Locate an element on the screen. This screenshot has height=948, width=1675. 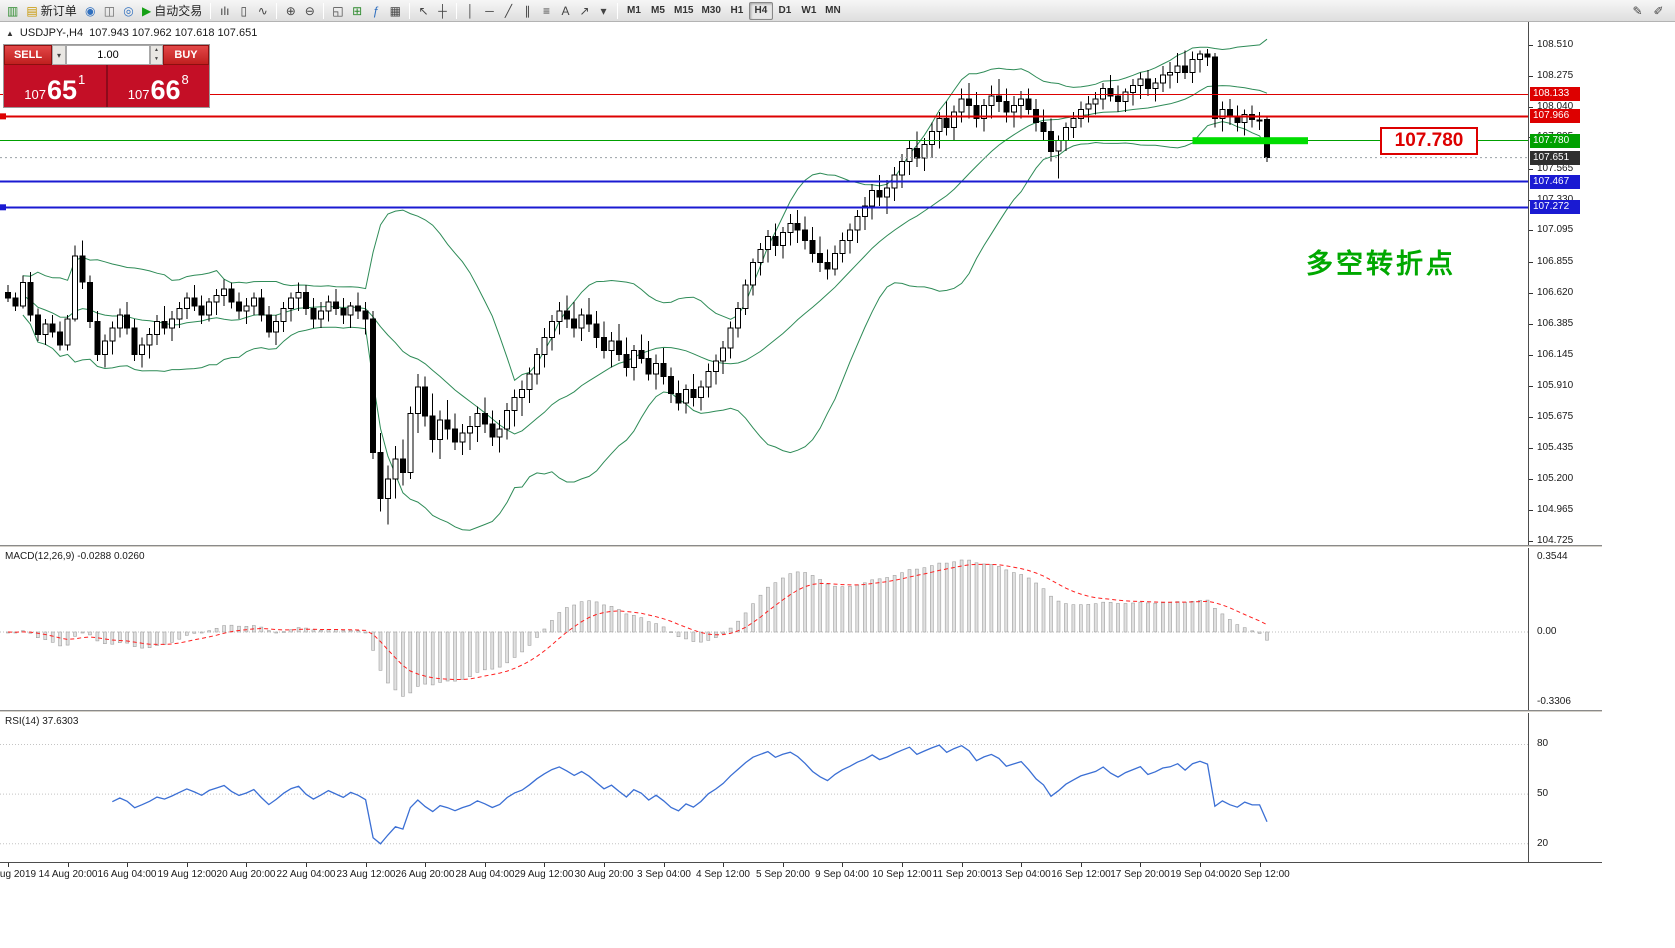
pivot-highlight-segment is located at coordinates (1250, 141).